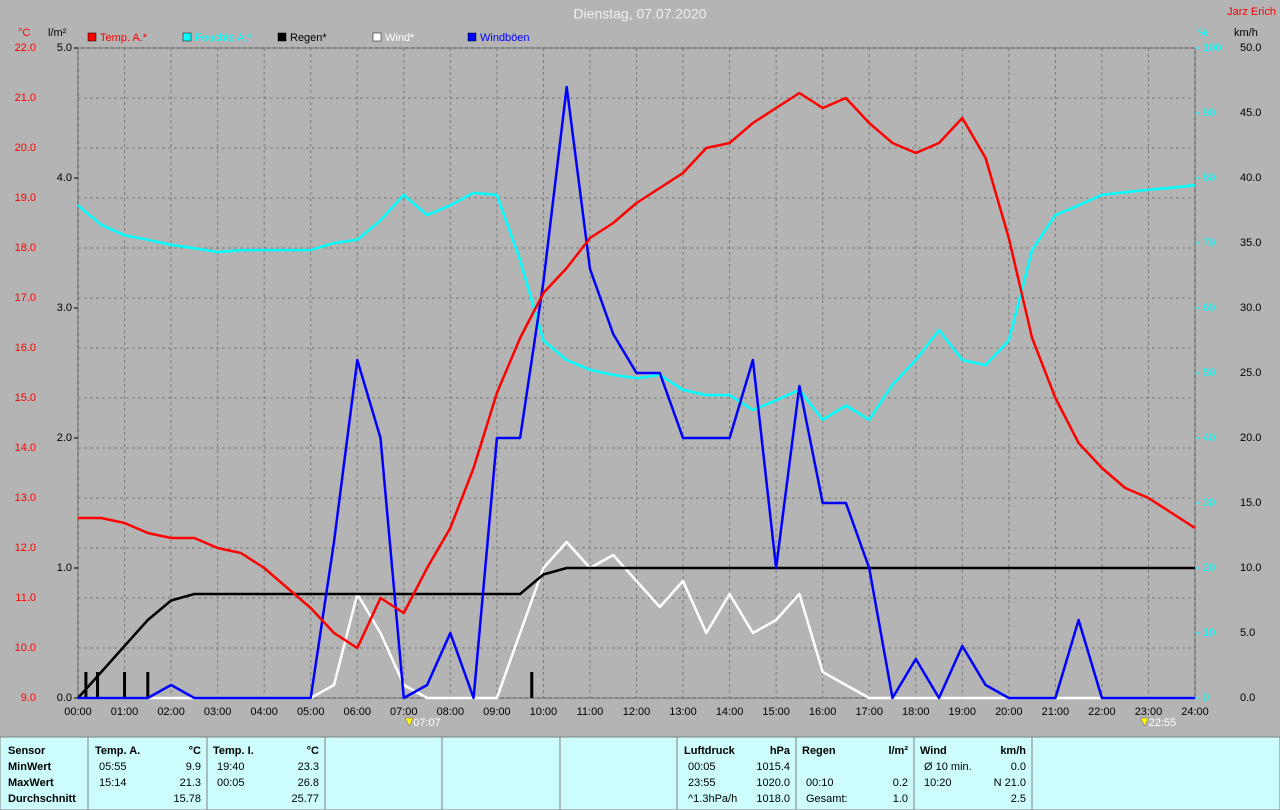  I want to click on cell-value: 0.0, so click(1018, 767).